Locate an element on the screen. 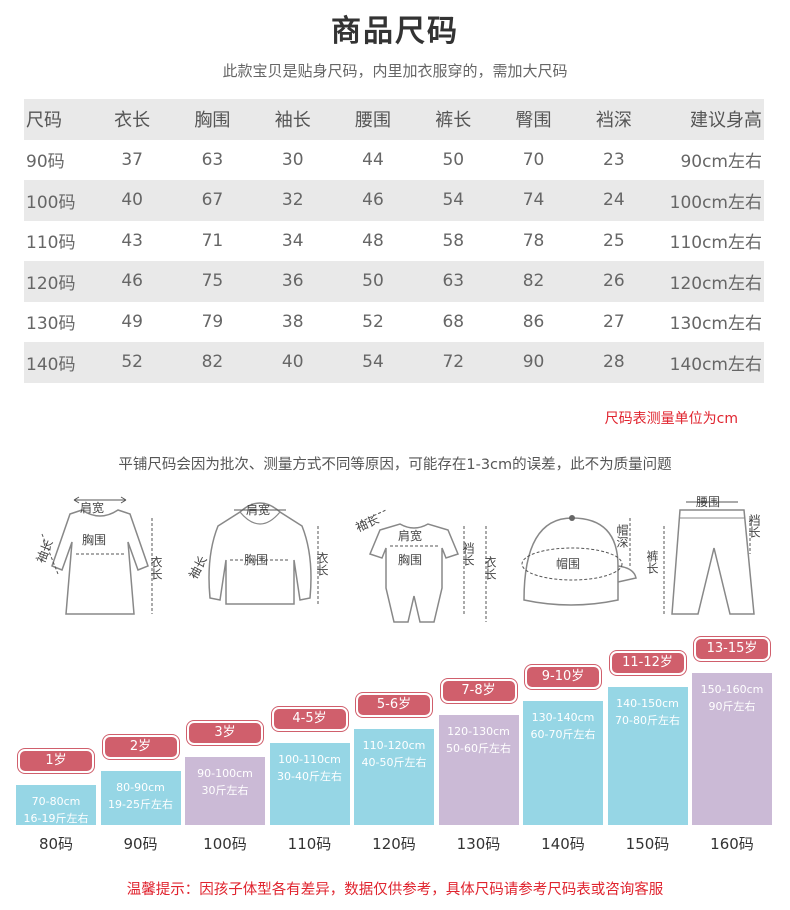 Image resolution: width=790 pixels, height=910 pixels. weight-range: 16-19斤左右 is located at coordinates (56, 818).